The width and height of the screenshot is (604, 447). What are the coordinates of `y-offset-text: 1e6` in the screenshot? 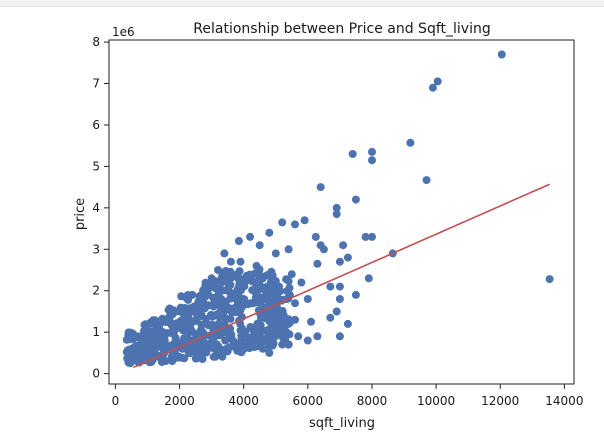 It's located at (123, 32).